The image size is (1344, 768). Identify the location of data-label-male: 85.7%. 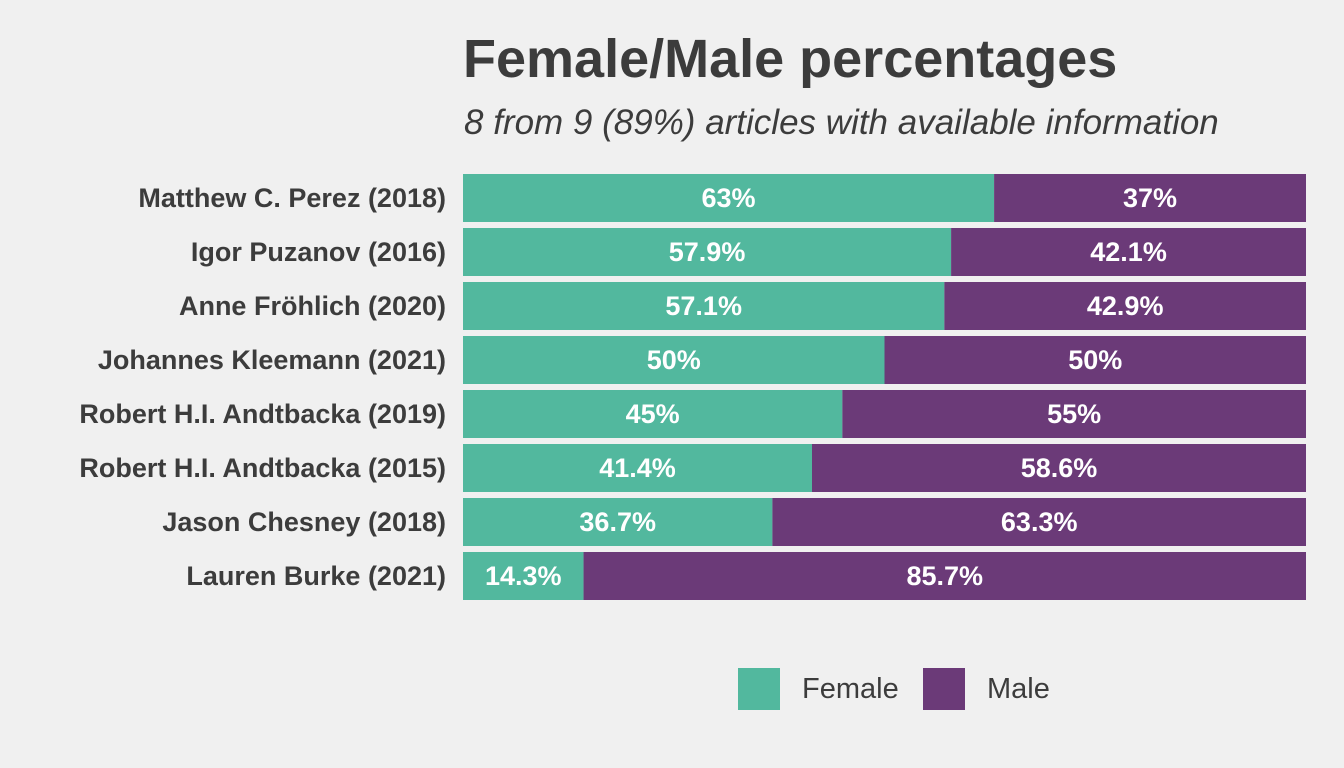
(944, 576).